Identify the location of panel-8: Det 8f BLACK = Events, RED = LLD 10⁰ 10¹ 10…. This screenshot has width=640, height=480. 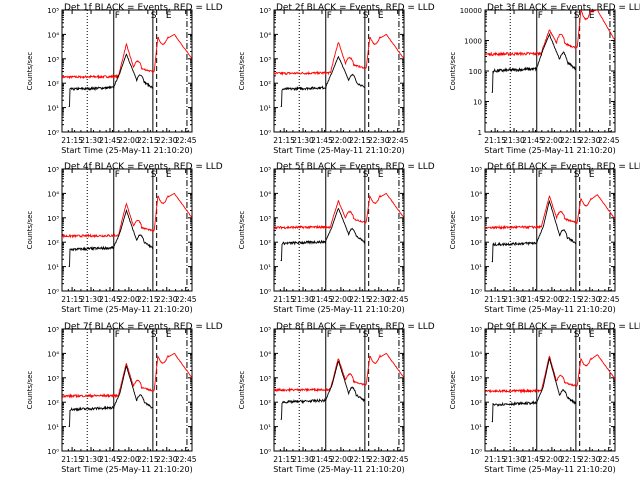
(336, 398).